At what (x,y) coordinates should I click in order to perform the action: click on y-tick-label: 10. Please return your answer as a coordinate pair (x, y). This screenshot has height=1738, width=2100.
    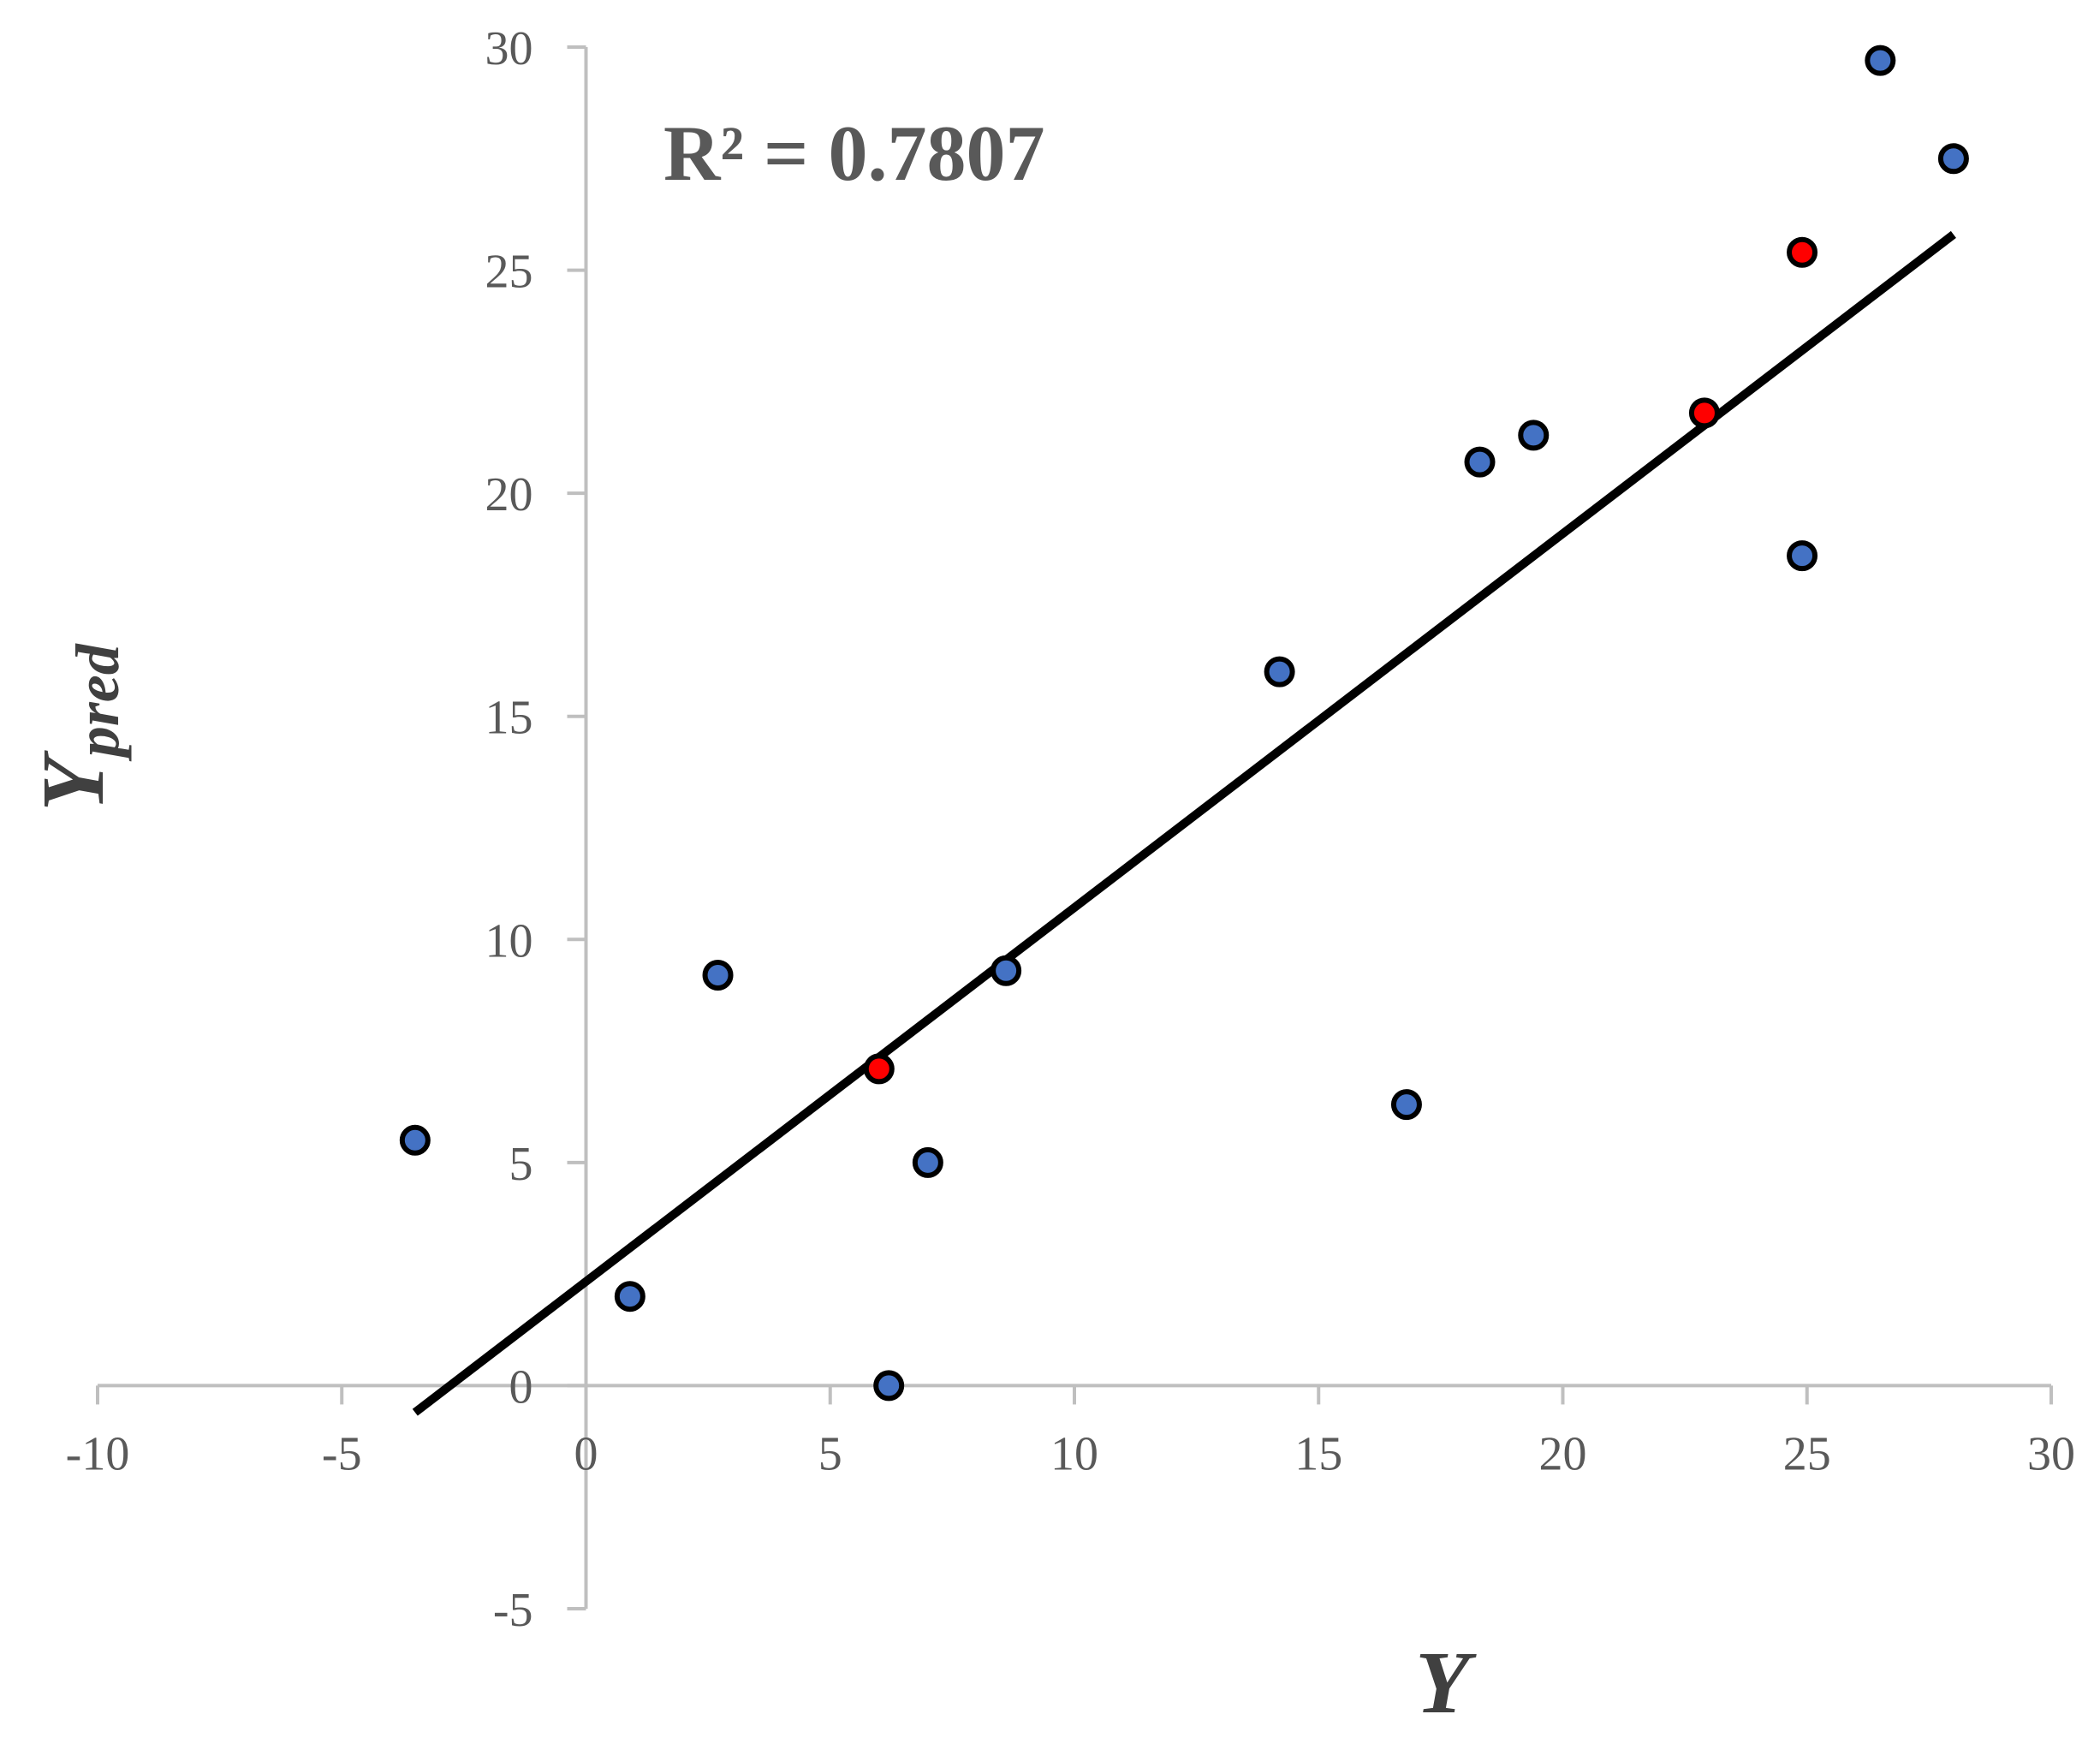
    Looking at the image, I should click on (509, 940).